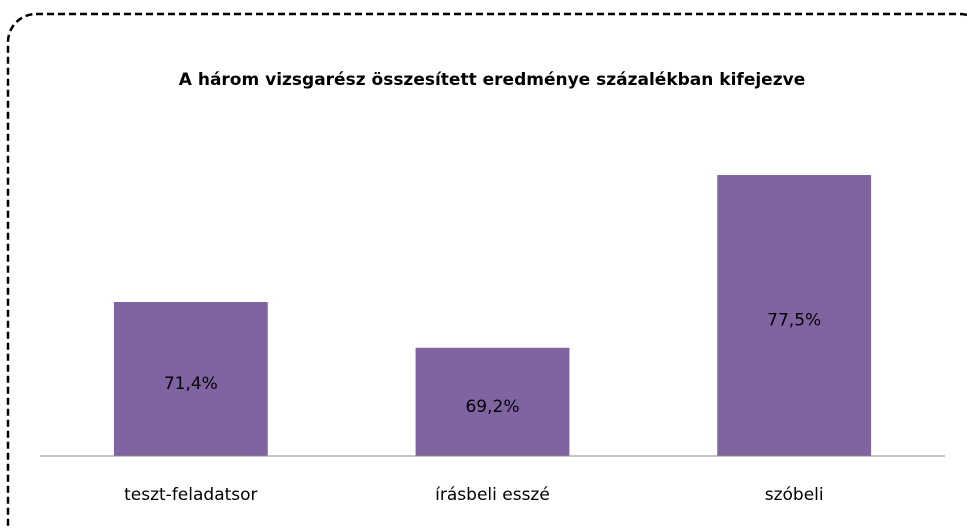  What do you see at coordinates (794, 495) in the screenshot?
I see `x-tick-label: szóbeli` at bounding box center [794, 495].